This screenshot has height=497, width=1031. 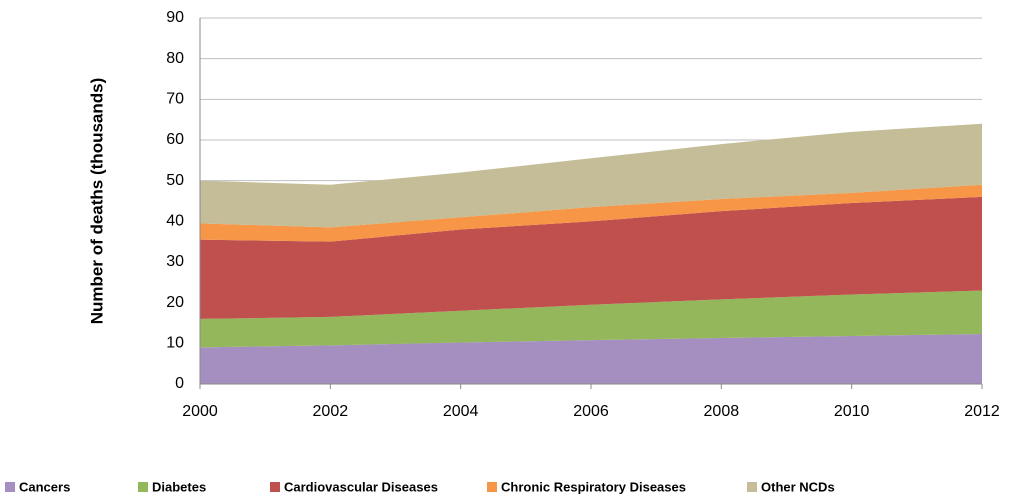 What do you see at coordinates (461, 411) in the screenshot?
I see `x-tick-label: 2004` at bounding box center [461, 411].